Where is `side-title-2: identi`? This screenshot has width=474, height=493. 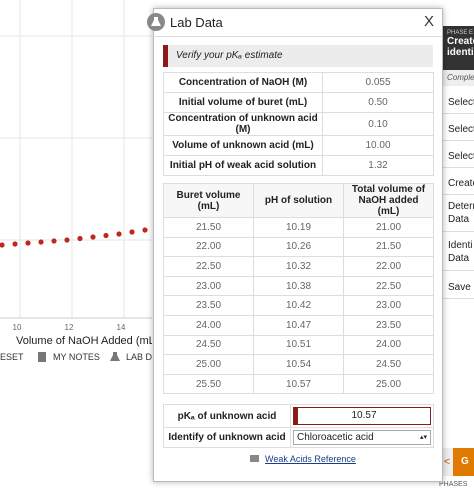 side-title-2: identi is located at coordinates (460, 52).